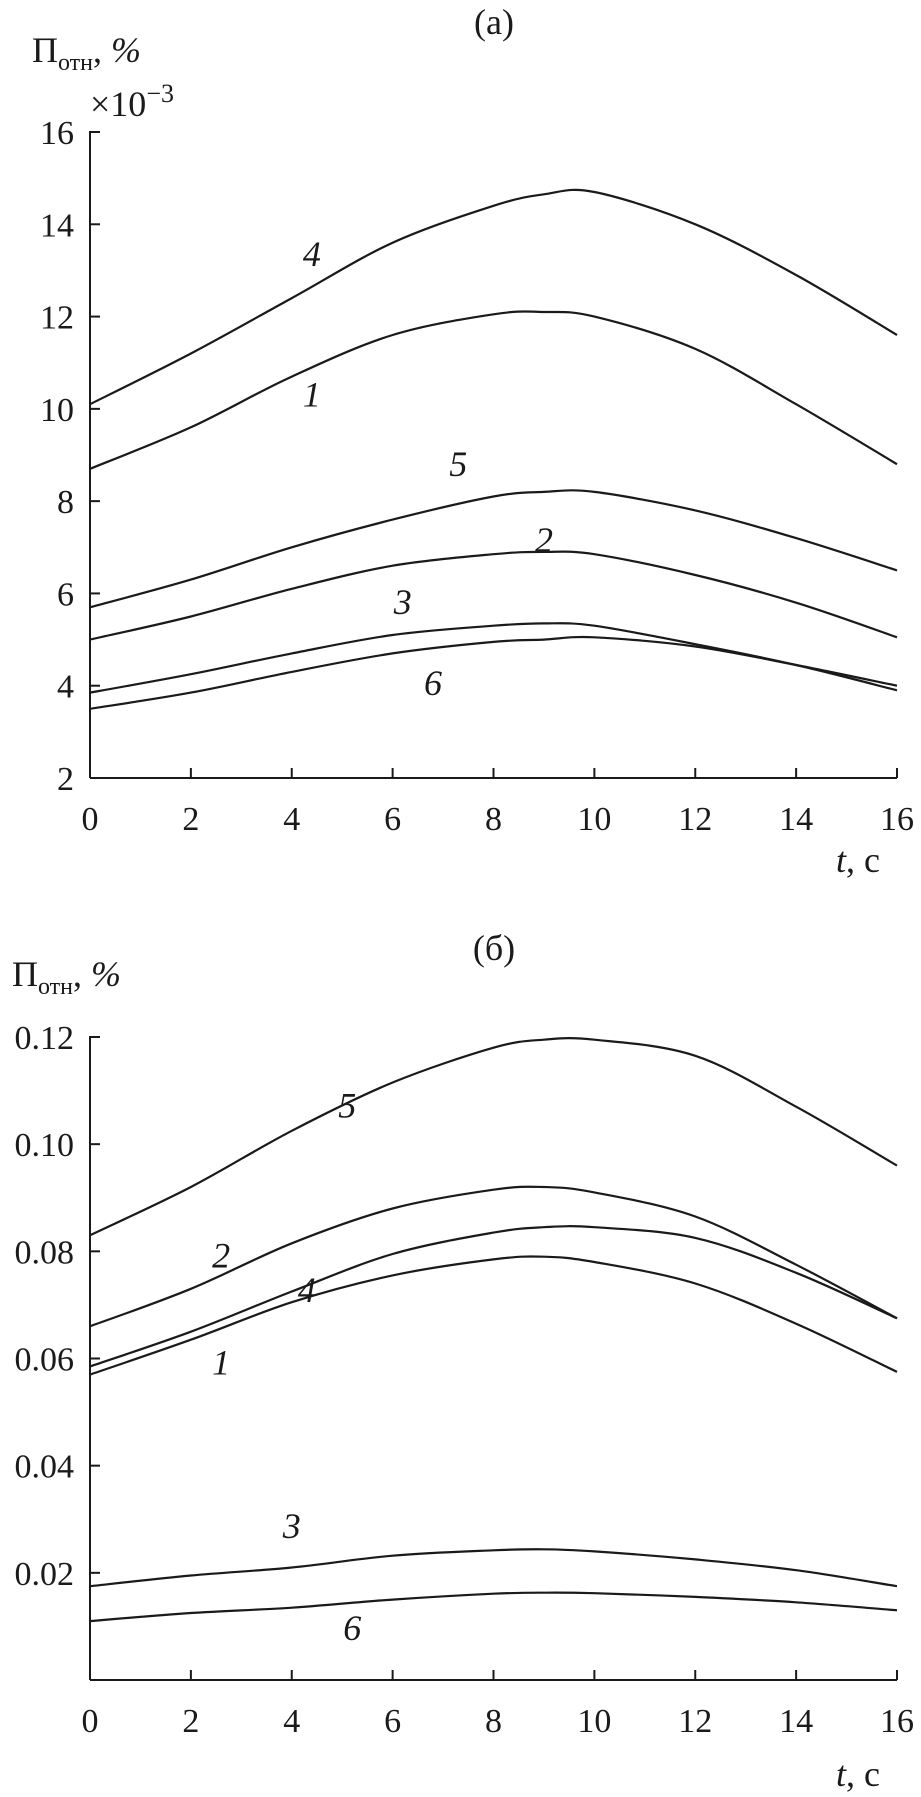 The width and height of the screenshot is (921, 1797). Describe the element at coordinates (45, 1252) in the screenshot. I see `y-tick-label-b: 0.08` at that location.